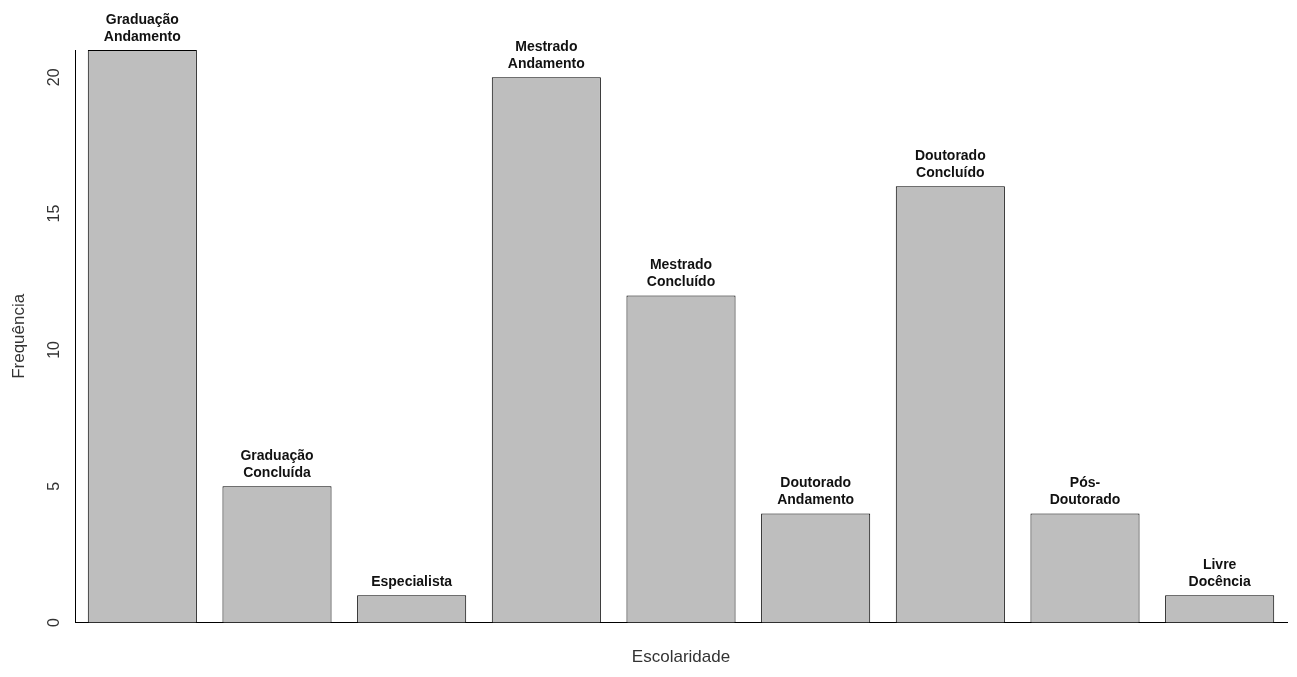 This screenshot has width=1297, height=677. What do you see at coordinates (681, 657) in the screenshot?
I see `x-axis-title: Escolaridade` at bounding box center [681, 657].